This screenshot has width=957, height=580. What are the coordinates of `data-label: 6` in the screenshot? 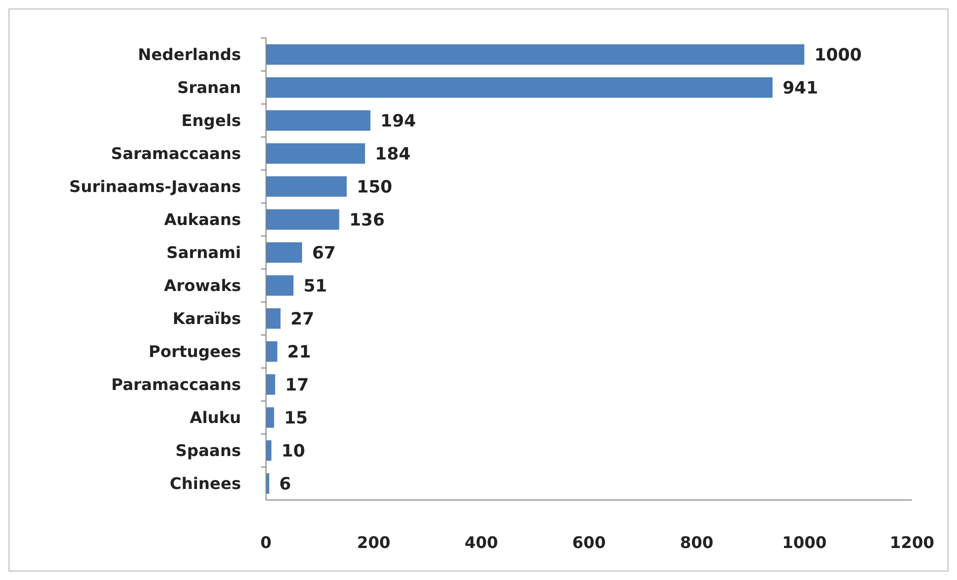 It's located at (285, 484).